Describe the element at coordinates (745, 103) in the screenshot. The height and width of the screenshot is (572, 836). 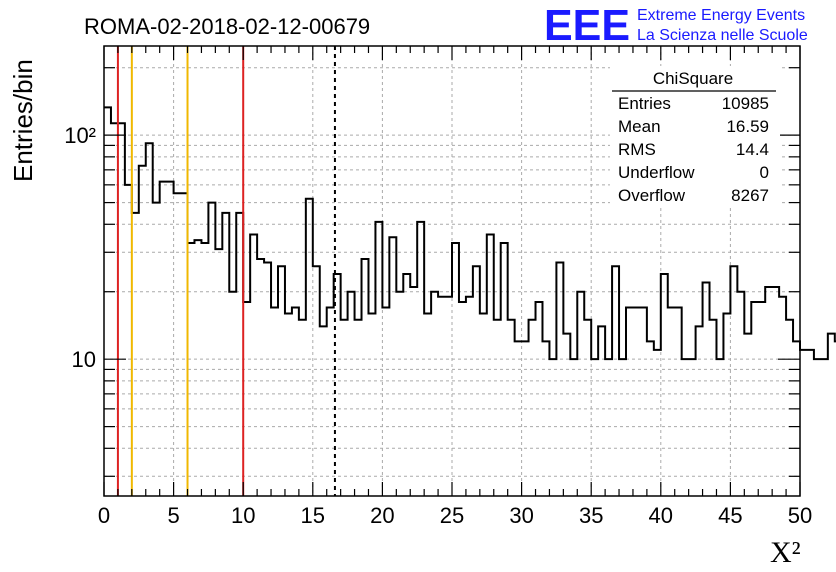
I see `stats-value-entries: 10985` at that location.